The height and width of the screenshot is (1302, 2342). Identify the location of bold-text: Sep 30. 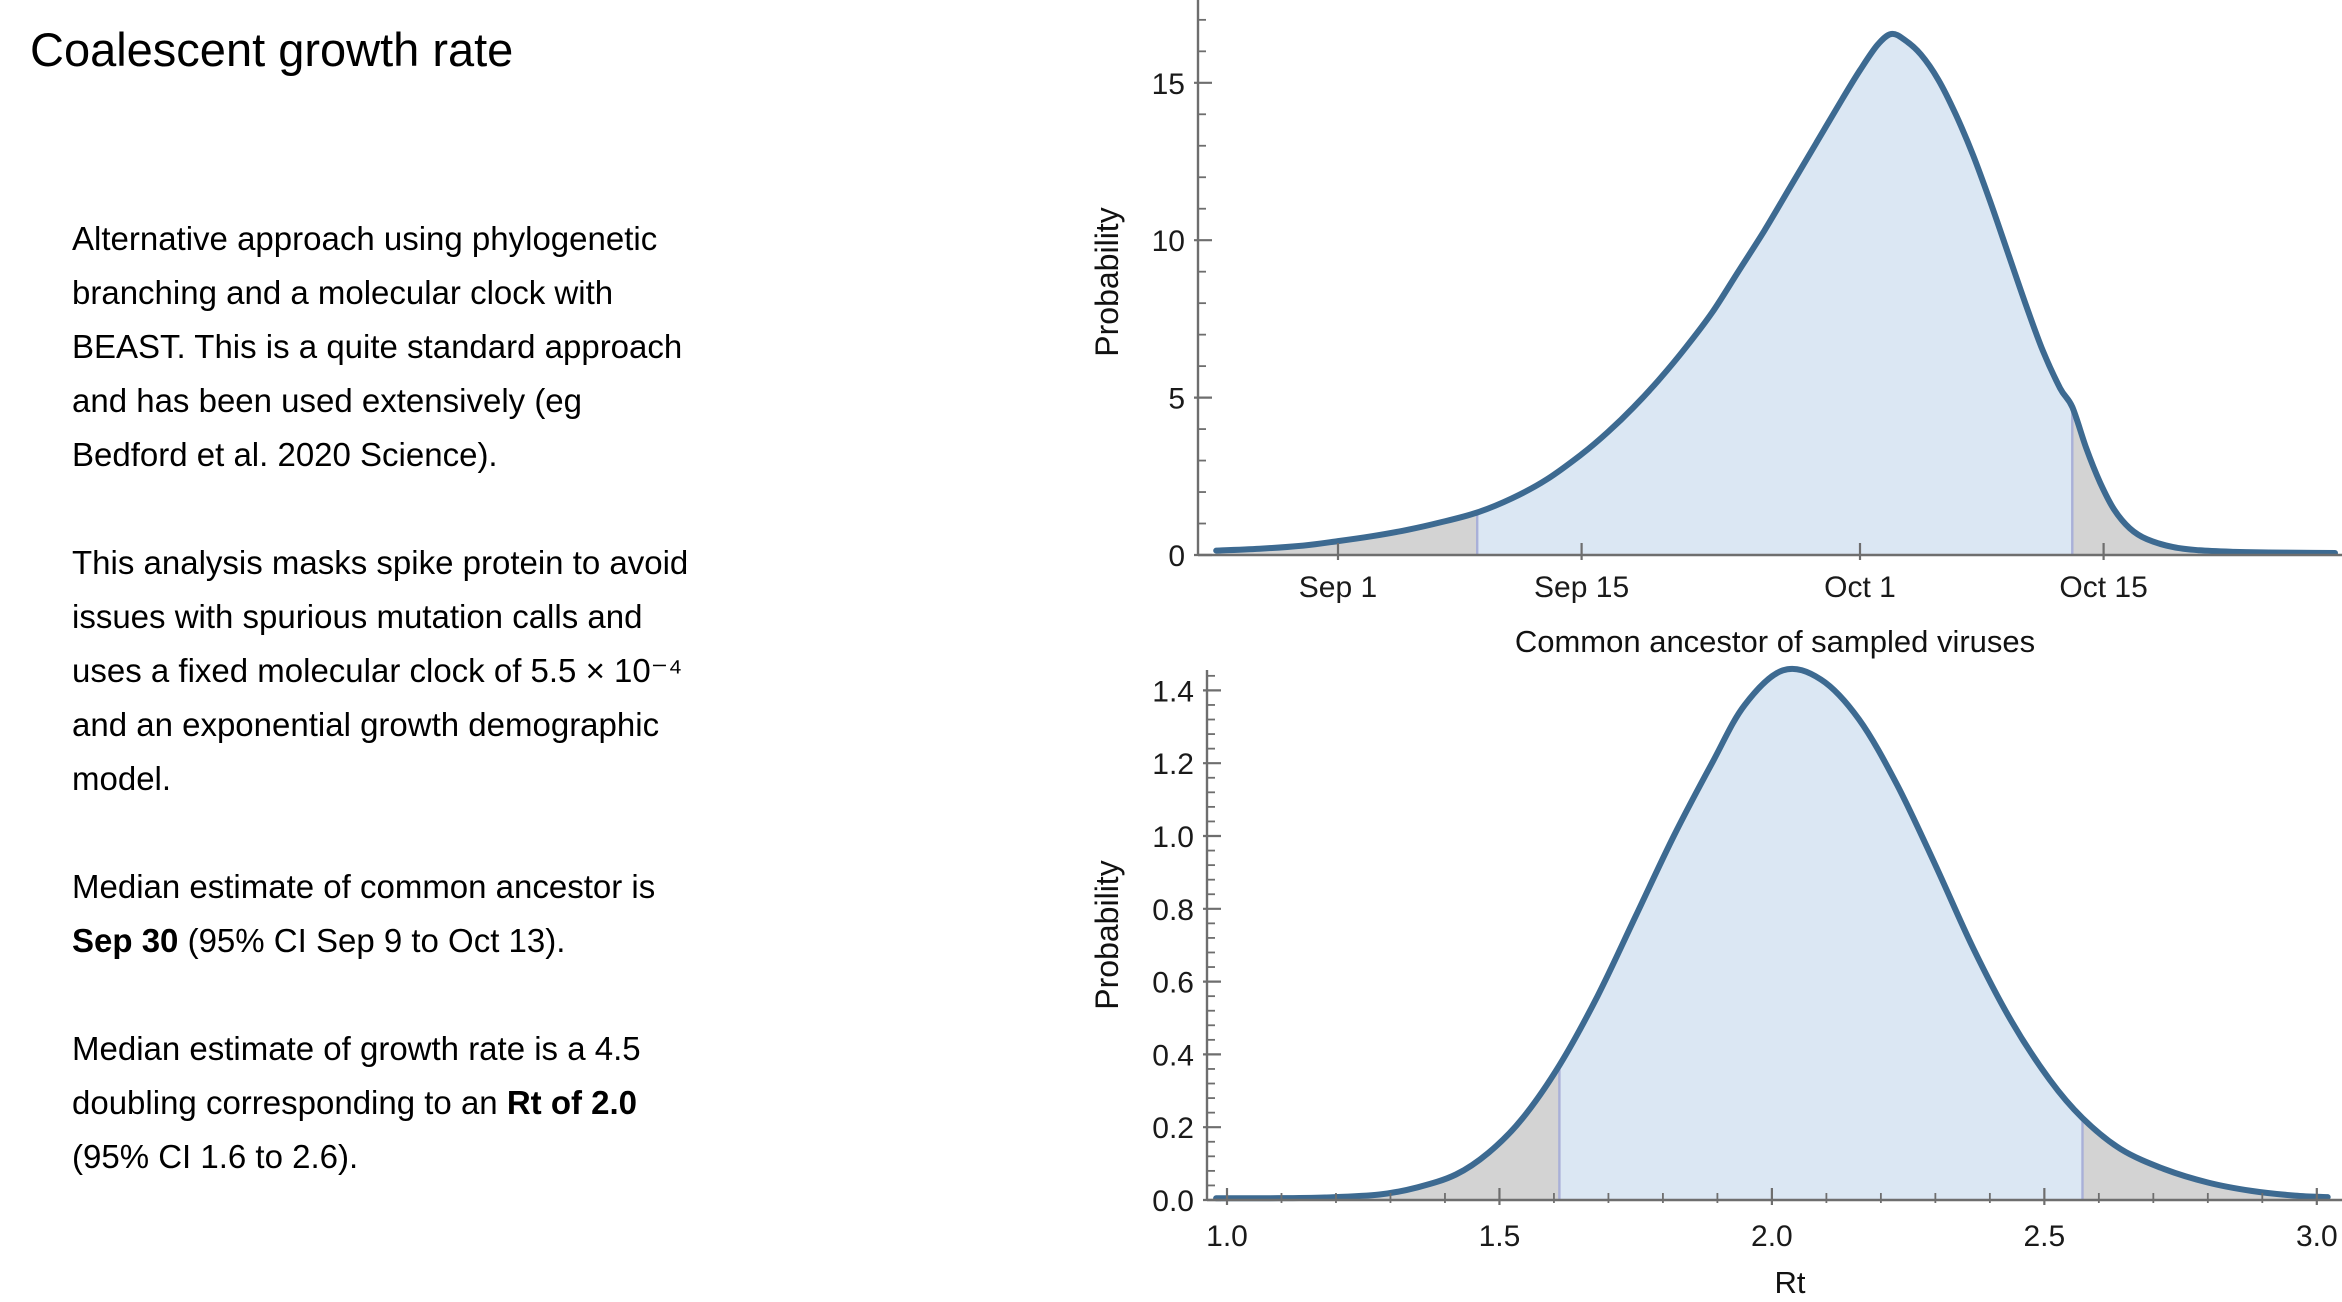
(125, 940).